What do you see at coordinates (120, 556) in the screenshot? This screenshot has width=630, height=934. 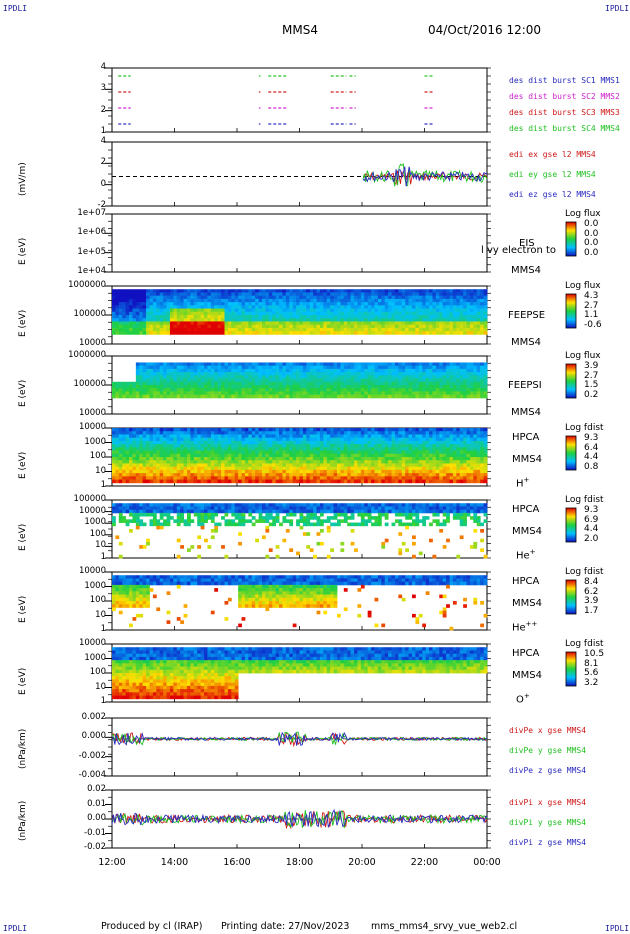 I see `hpca-he-plus-cell` at bounding box center [120, 556].